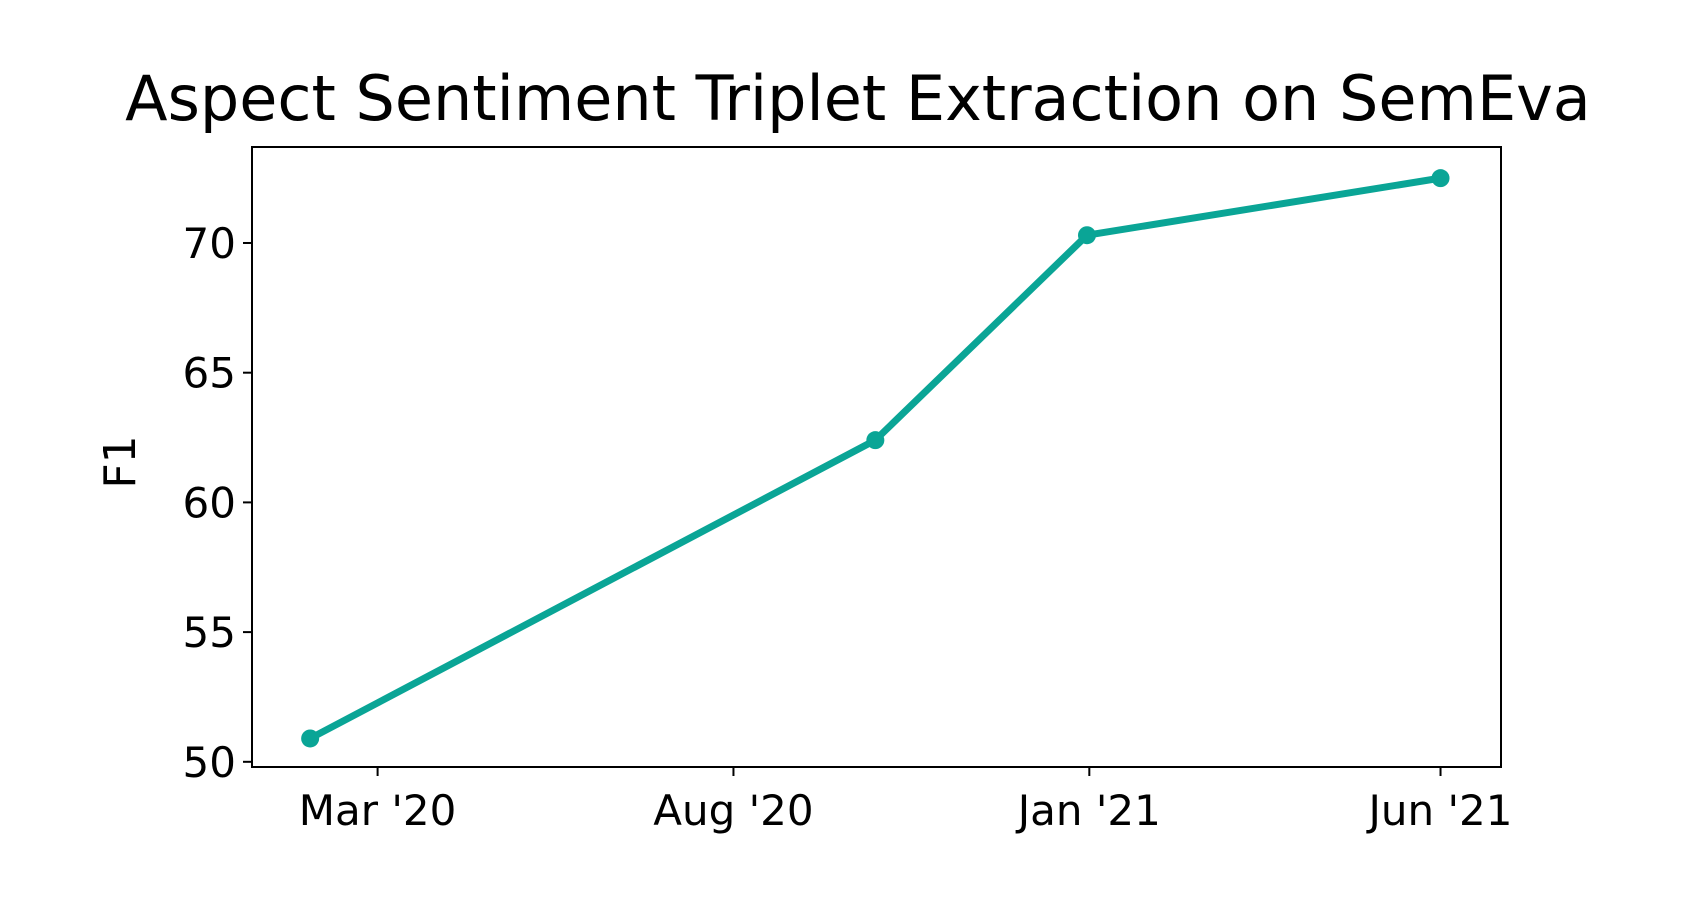  Describe the element at coordinates (733, 810) in the screenshot. I see `x-tick-label: Aug '20` at that location.